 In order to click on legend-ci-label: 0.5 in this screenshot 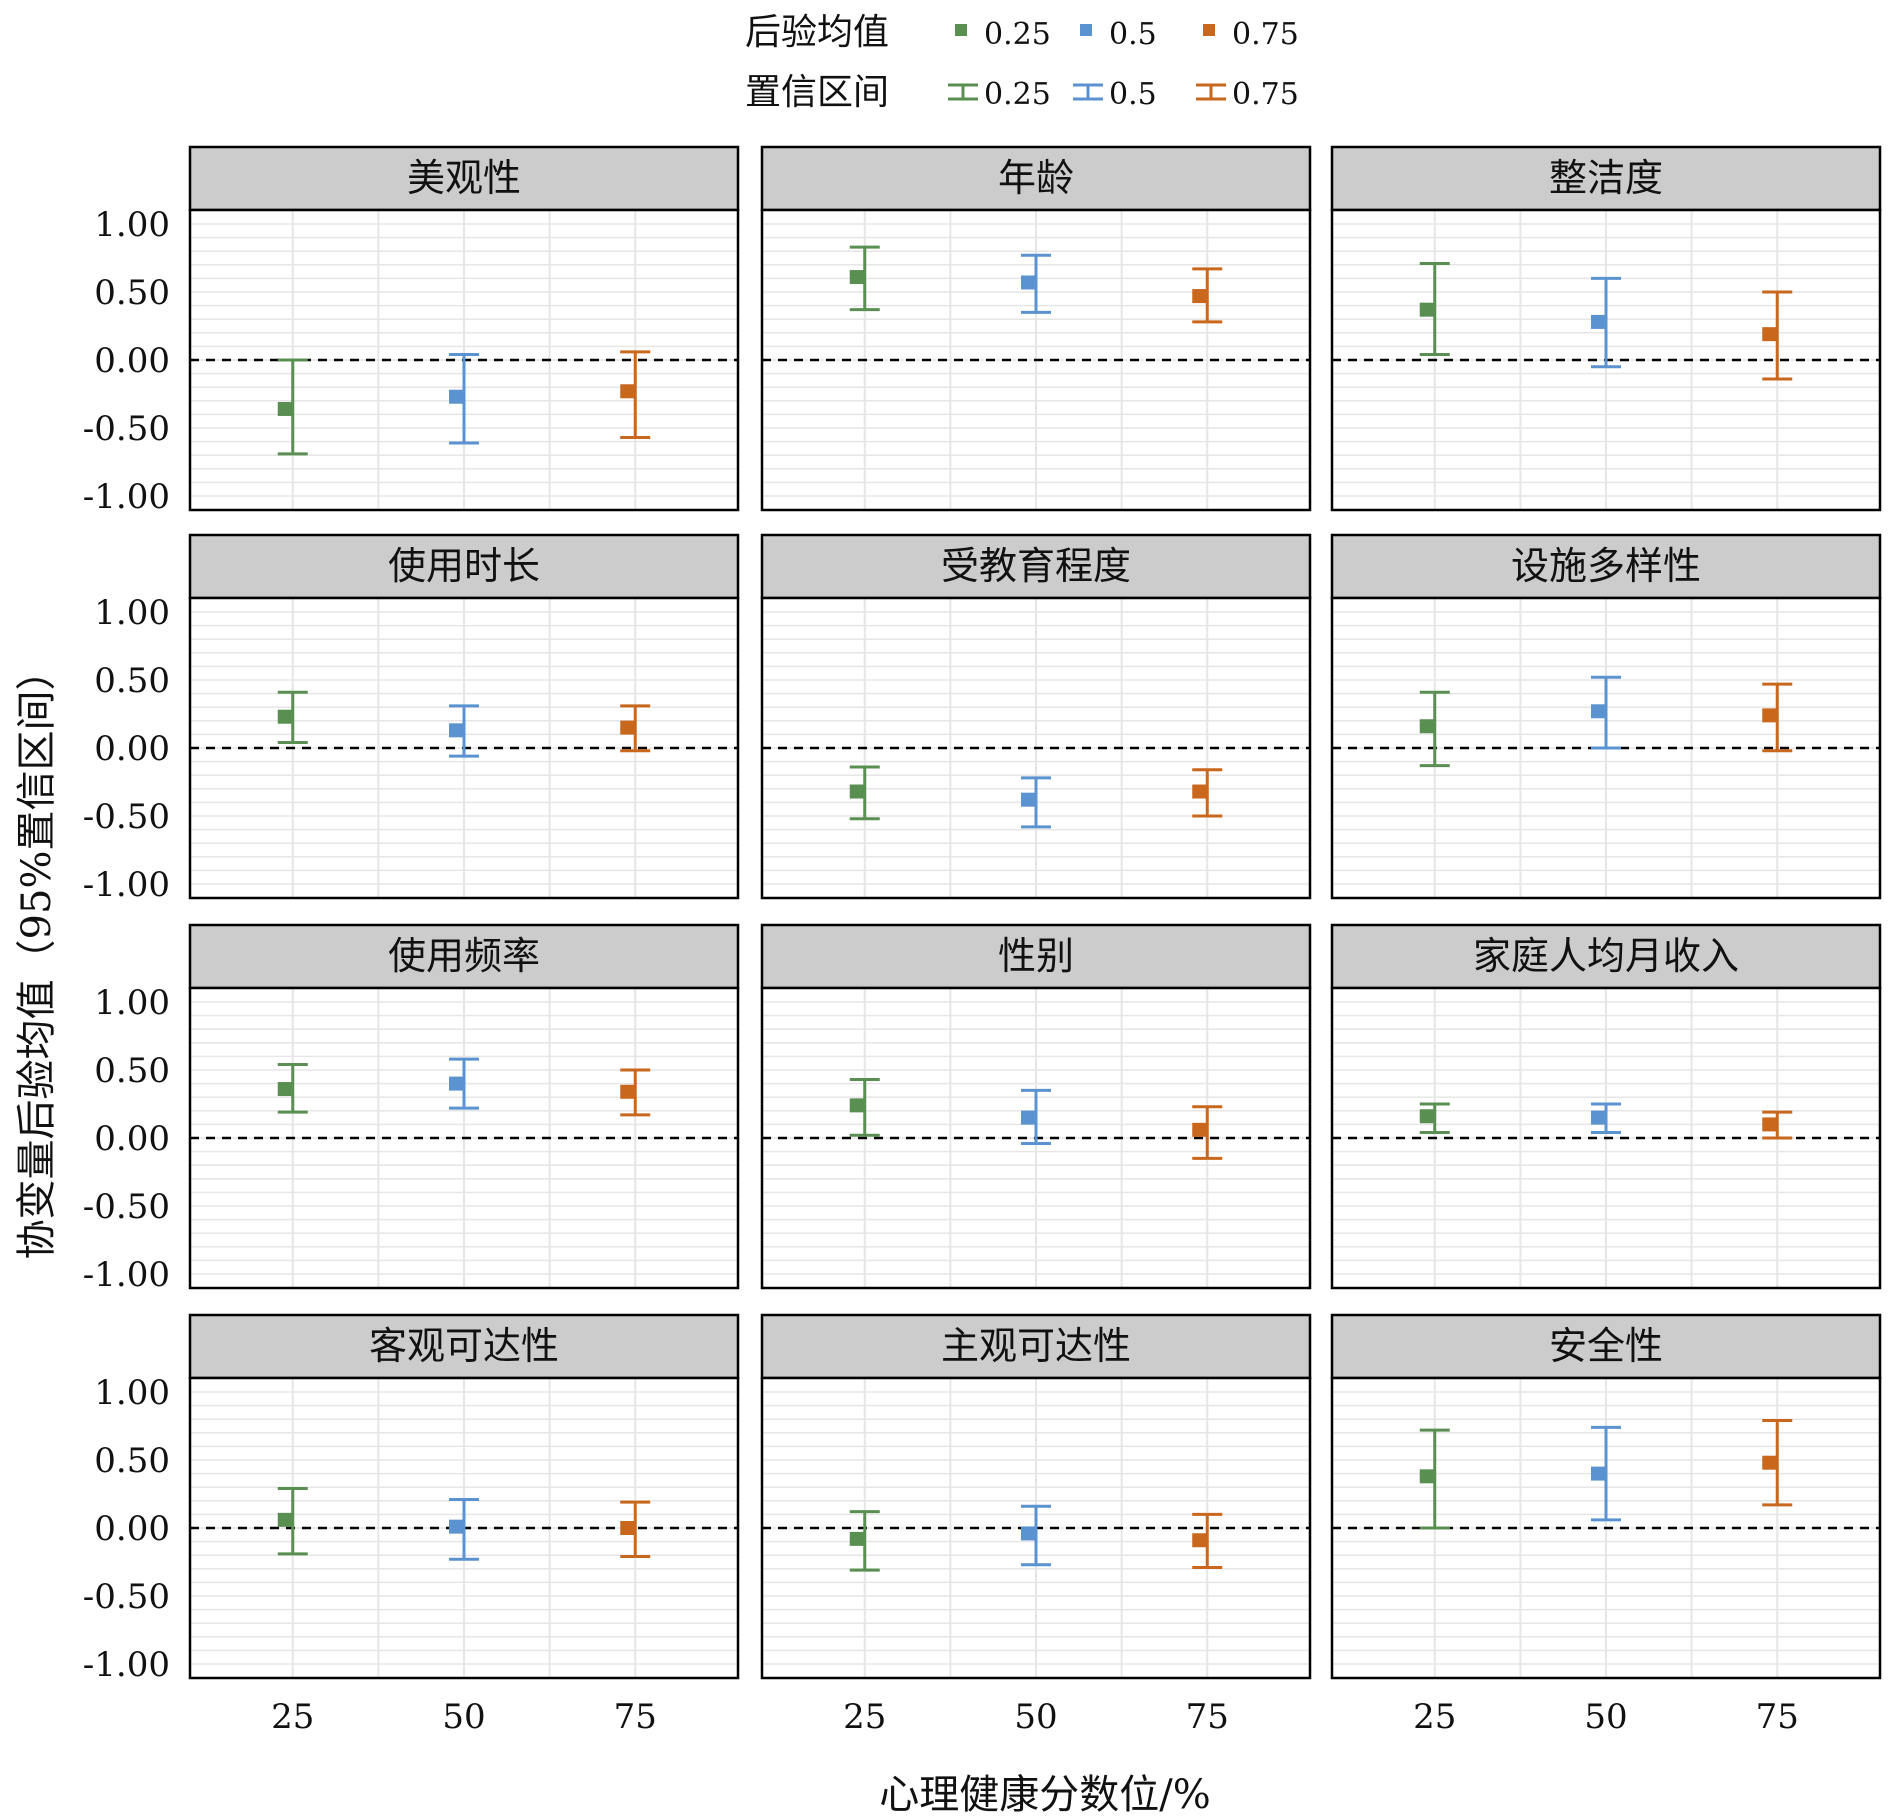, I will do `click(1133, 94)`.